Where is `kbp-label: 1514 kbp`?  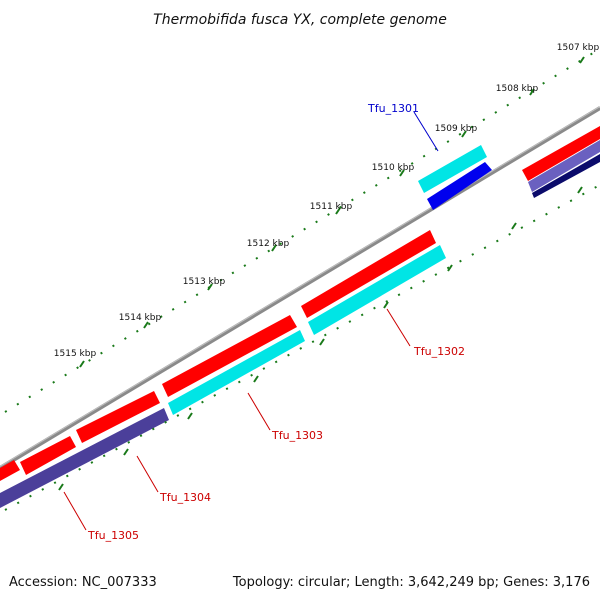 kbp-label: 1514 kbp is located at coordinates (140, 318).